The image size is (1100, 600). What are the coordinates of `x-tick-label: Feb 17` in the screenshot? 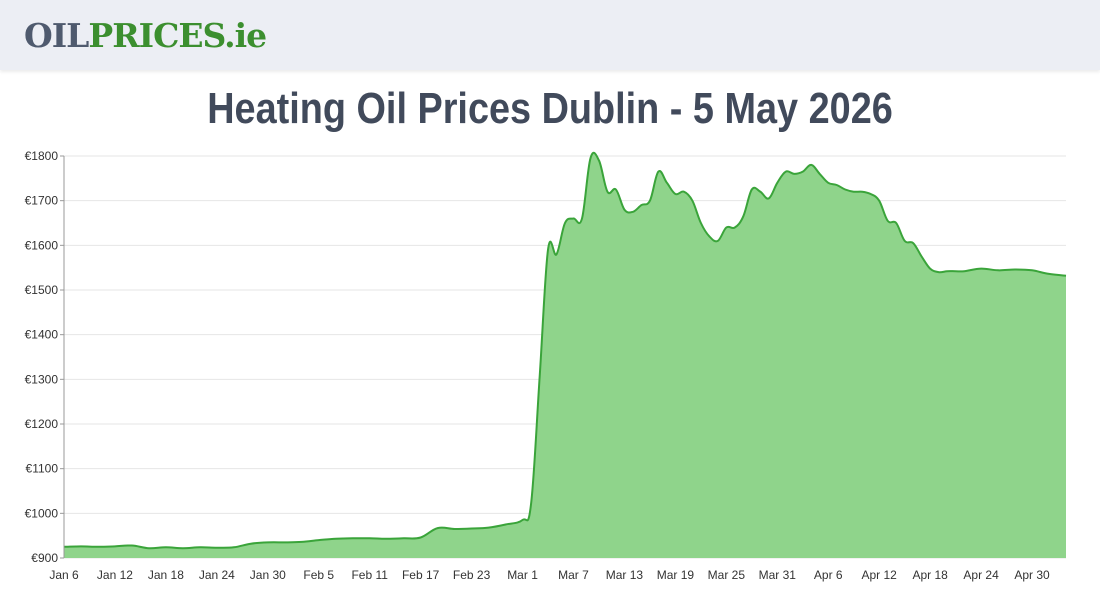 It's located at (421, 575).